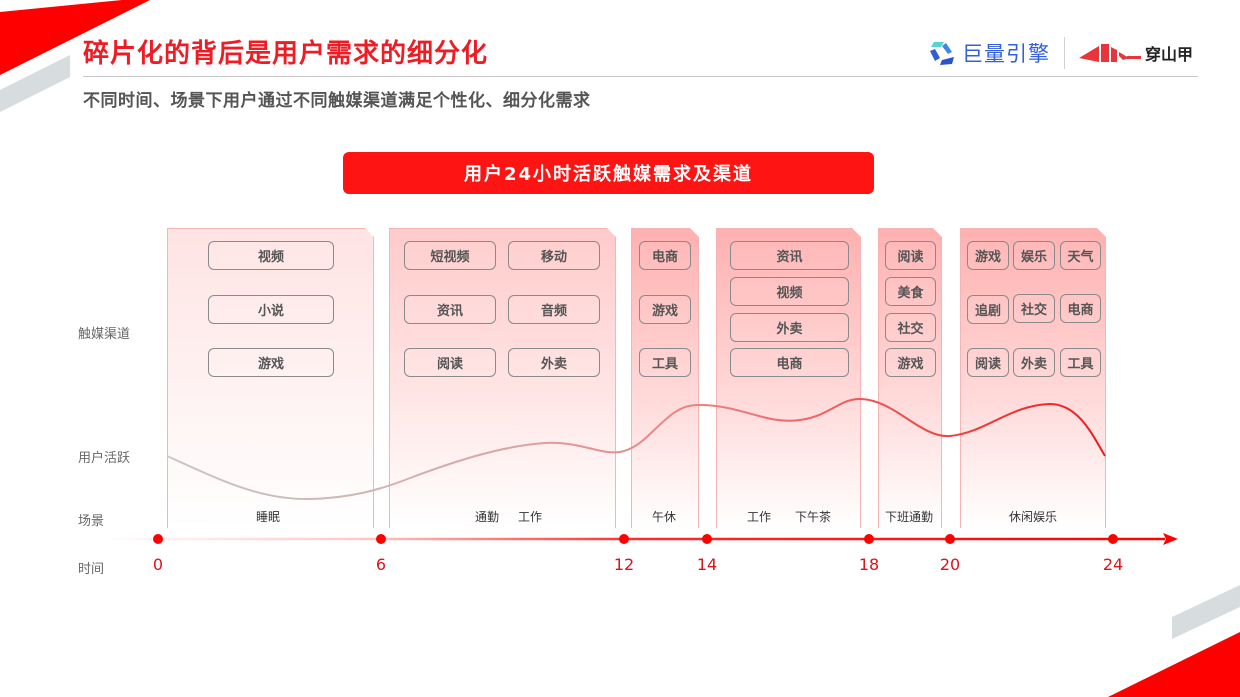  What do you see at coordinates (268, 517) in the screenshot?
I see `scene-label: 睡眠` at bounding box center [268, 517].